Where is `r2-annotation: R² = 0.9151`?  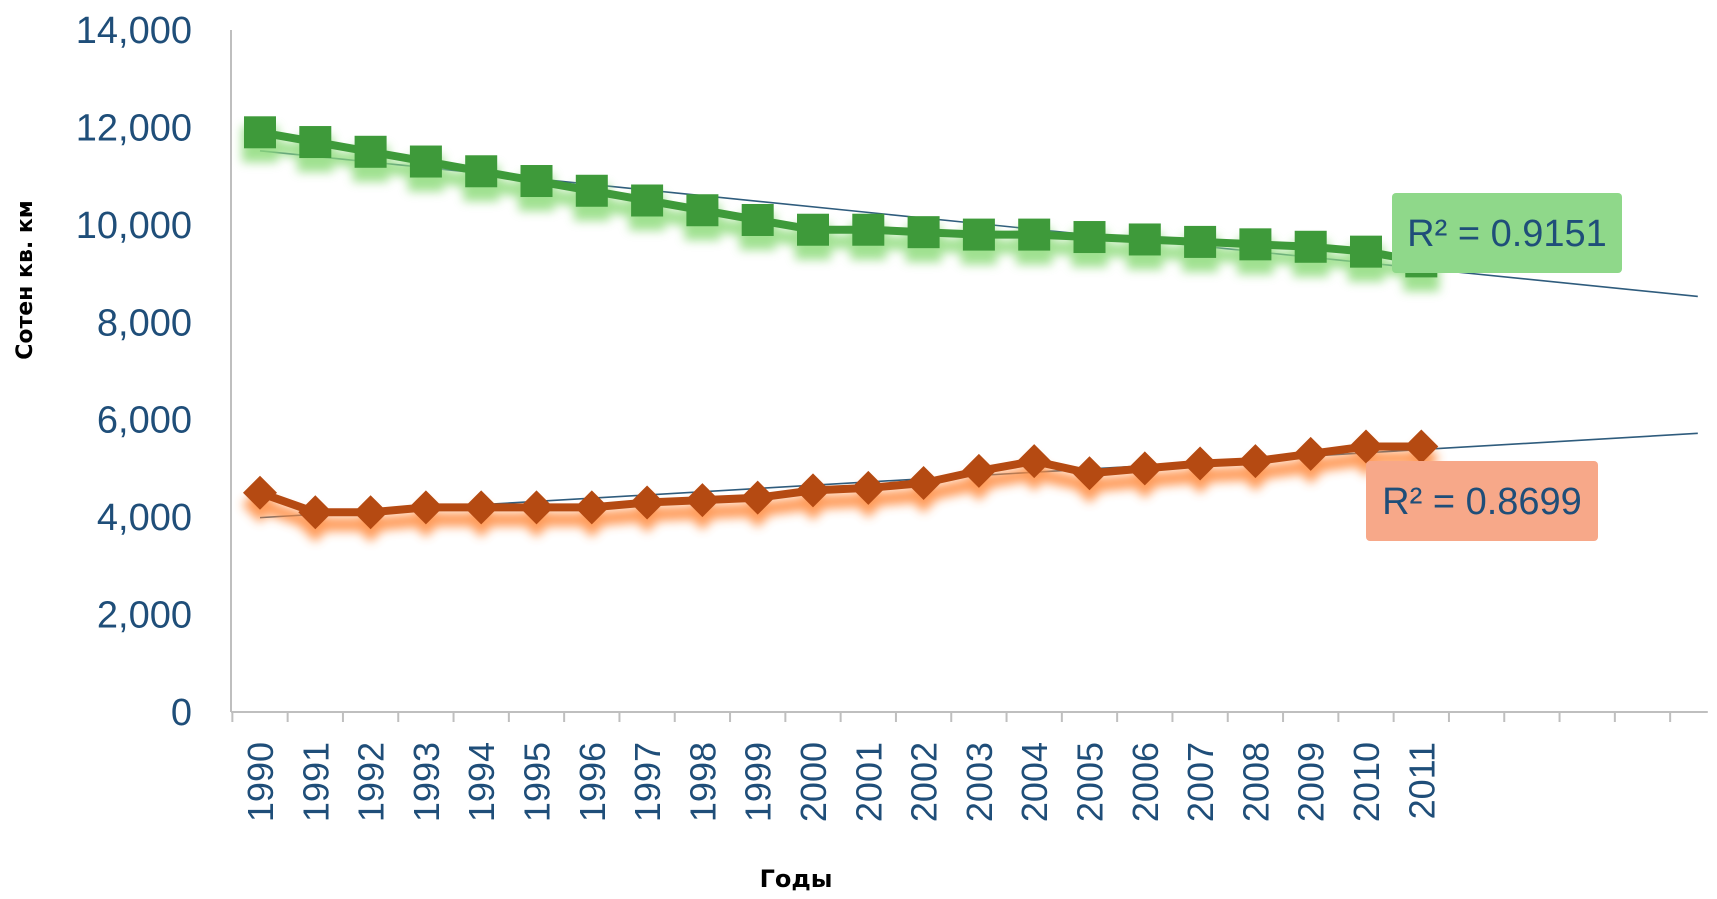
r2-annotation: R² = 0.9151 is located at coordinates (1507, 233).